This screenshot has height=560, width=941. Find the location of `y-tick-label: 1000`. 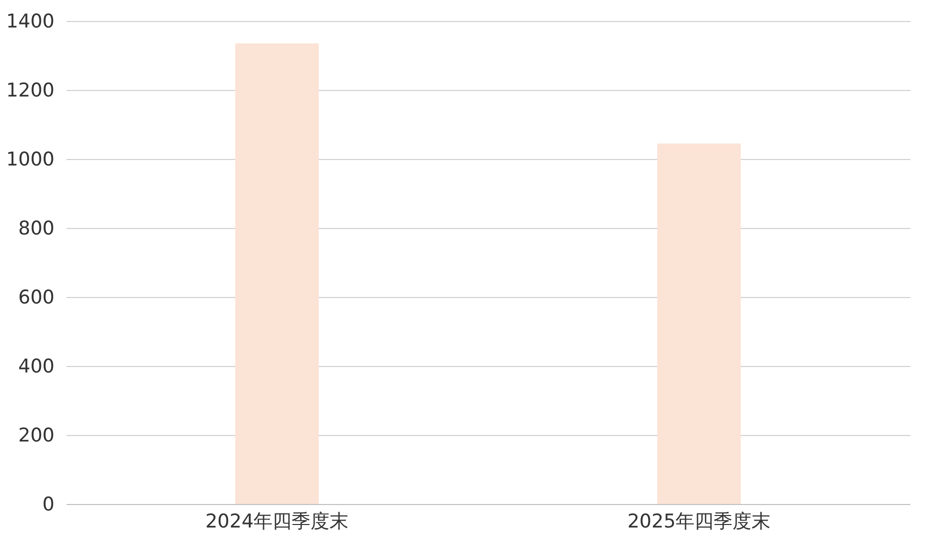

y-tick-label: 1000 is located at coordinates (30, 159).